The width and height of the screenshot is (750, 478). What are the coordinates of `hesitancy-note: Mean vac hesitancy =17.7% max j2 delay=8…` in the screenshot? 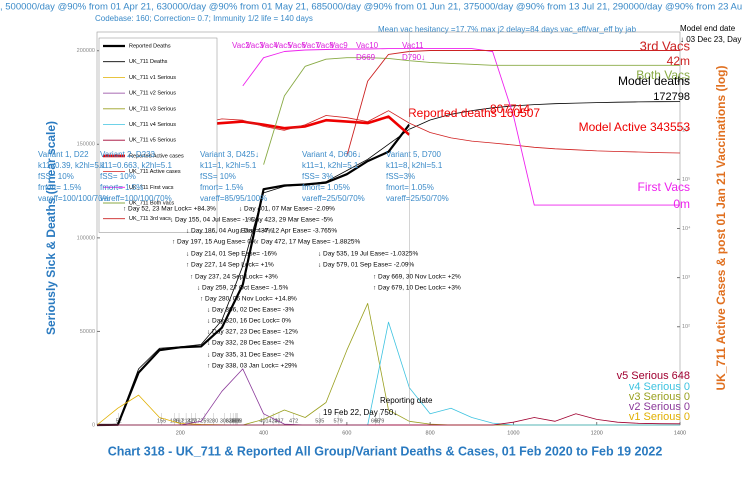 It's located at (507, 29).